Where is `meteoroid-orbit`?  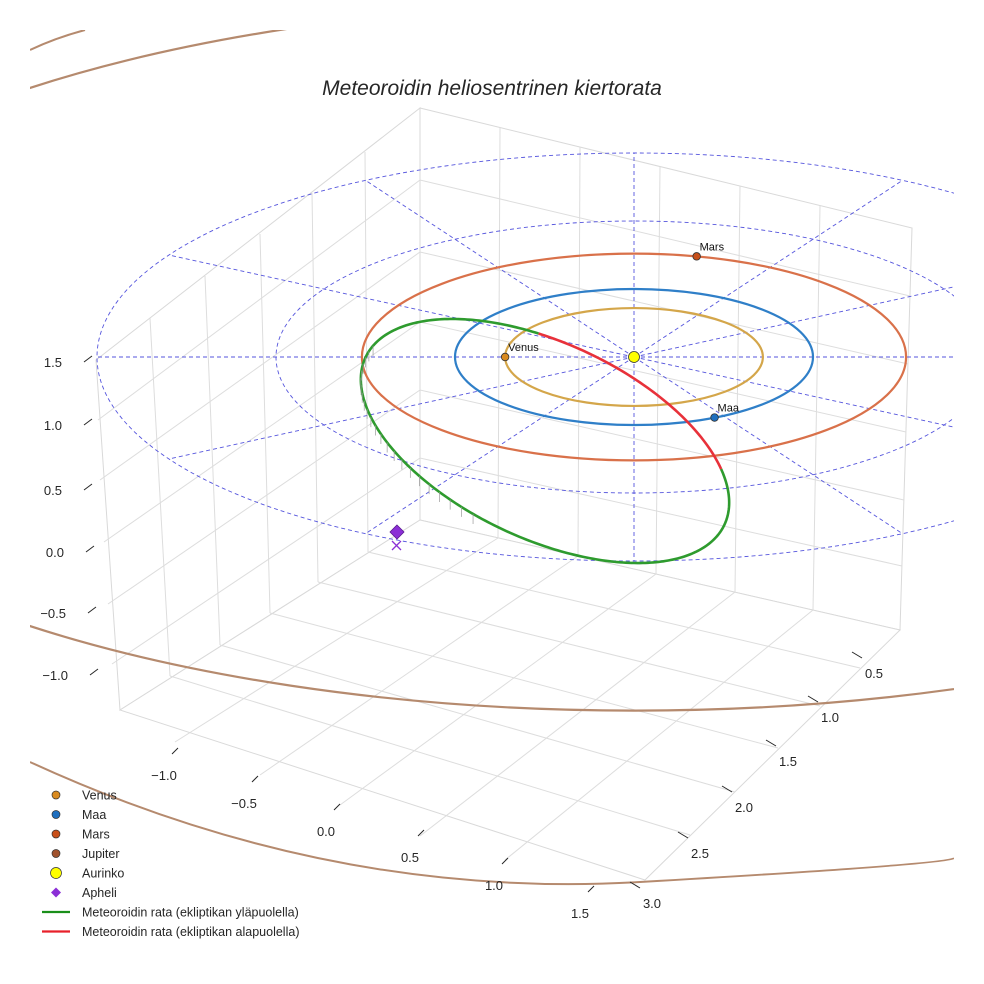 meteoroid-orbit is located at coordinates (545, 441).